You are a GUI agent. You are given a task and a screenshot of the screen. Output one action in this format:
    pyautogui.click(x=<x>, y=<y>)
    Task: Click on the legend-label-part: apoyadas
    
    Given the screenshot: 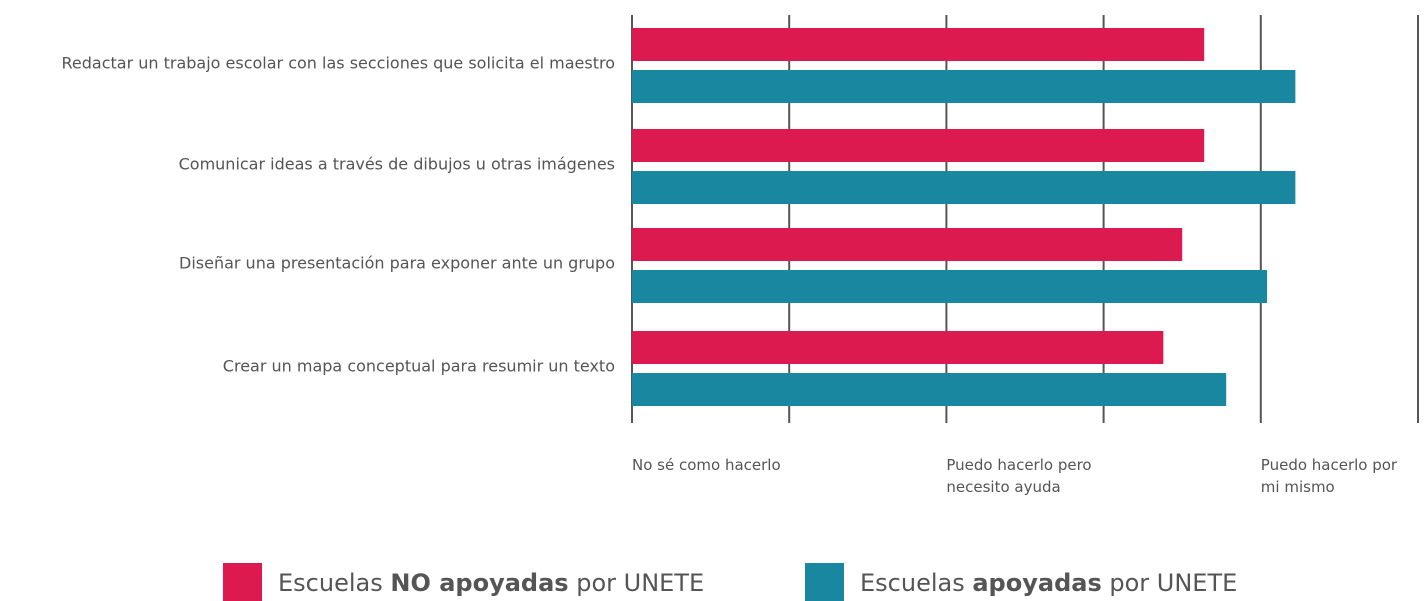 What is the action you would take?
    pyautogui.click(x=1036, y=583)
    